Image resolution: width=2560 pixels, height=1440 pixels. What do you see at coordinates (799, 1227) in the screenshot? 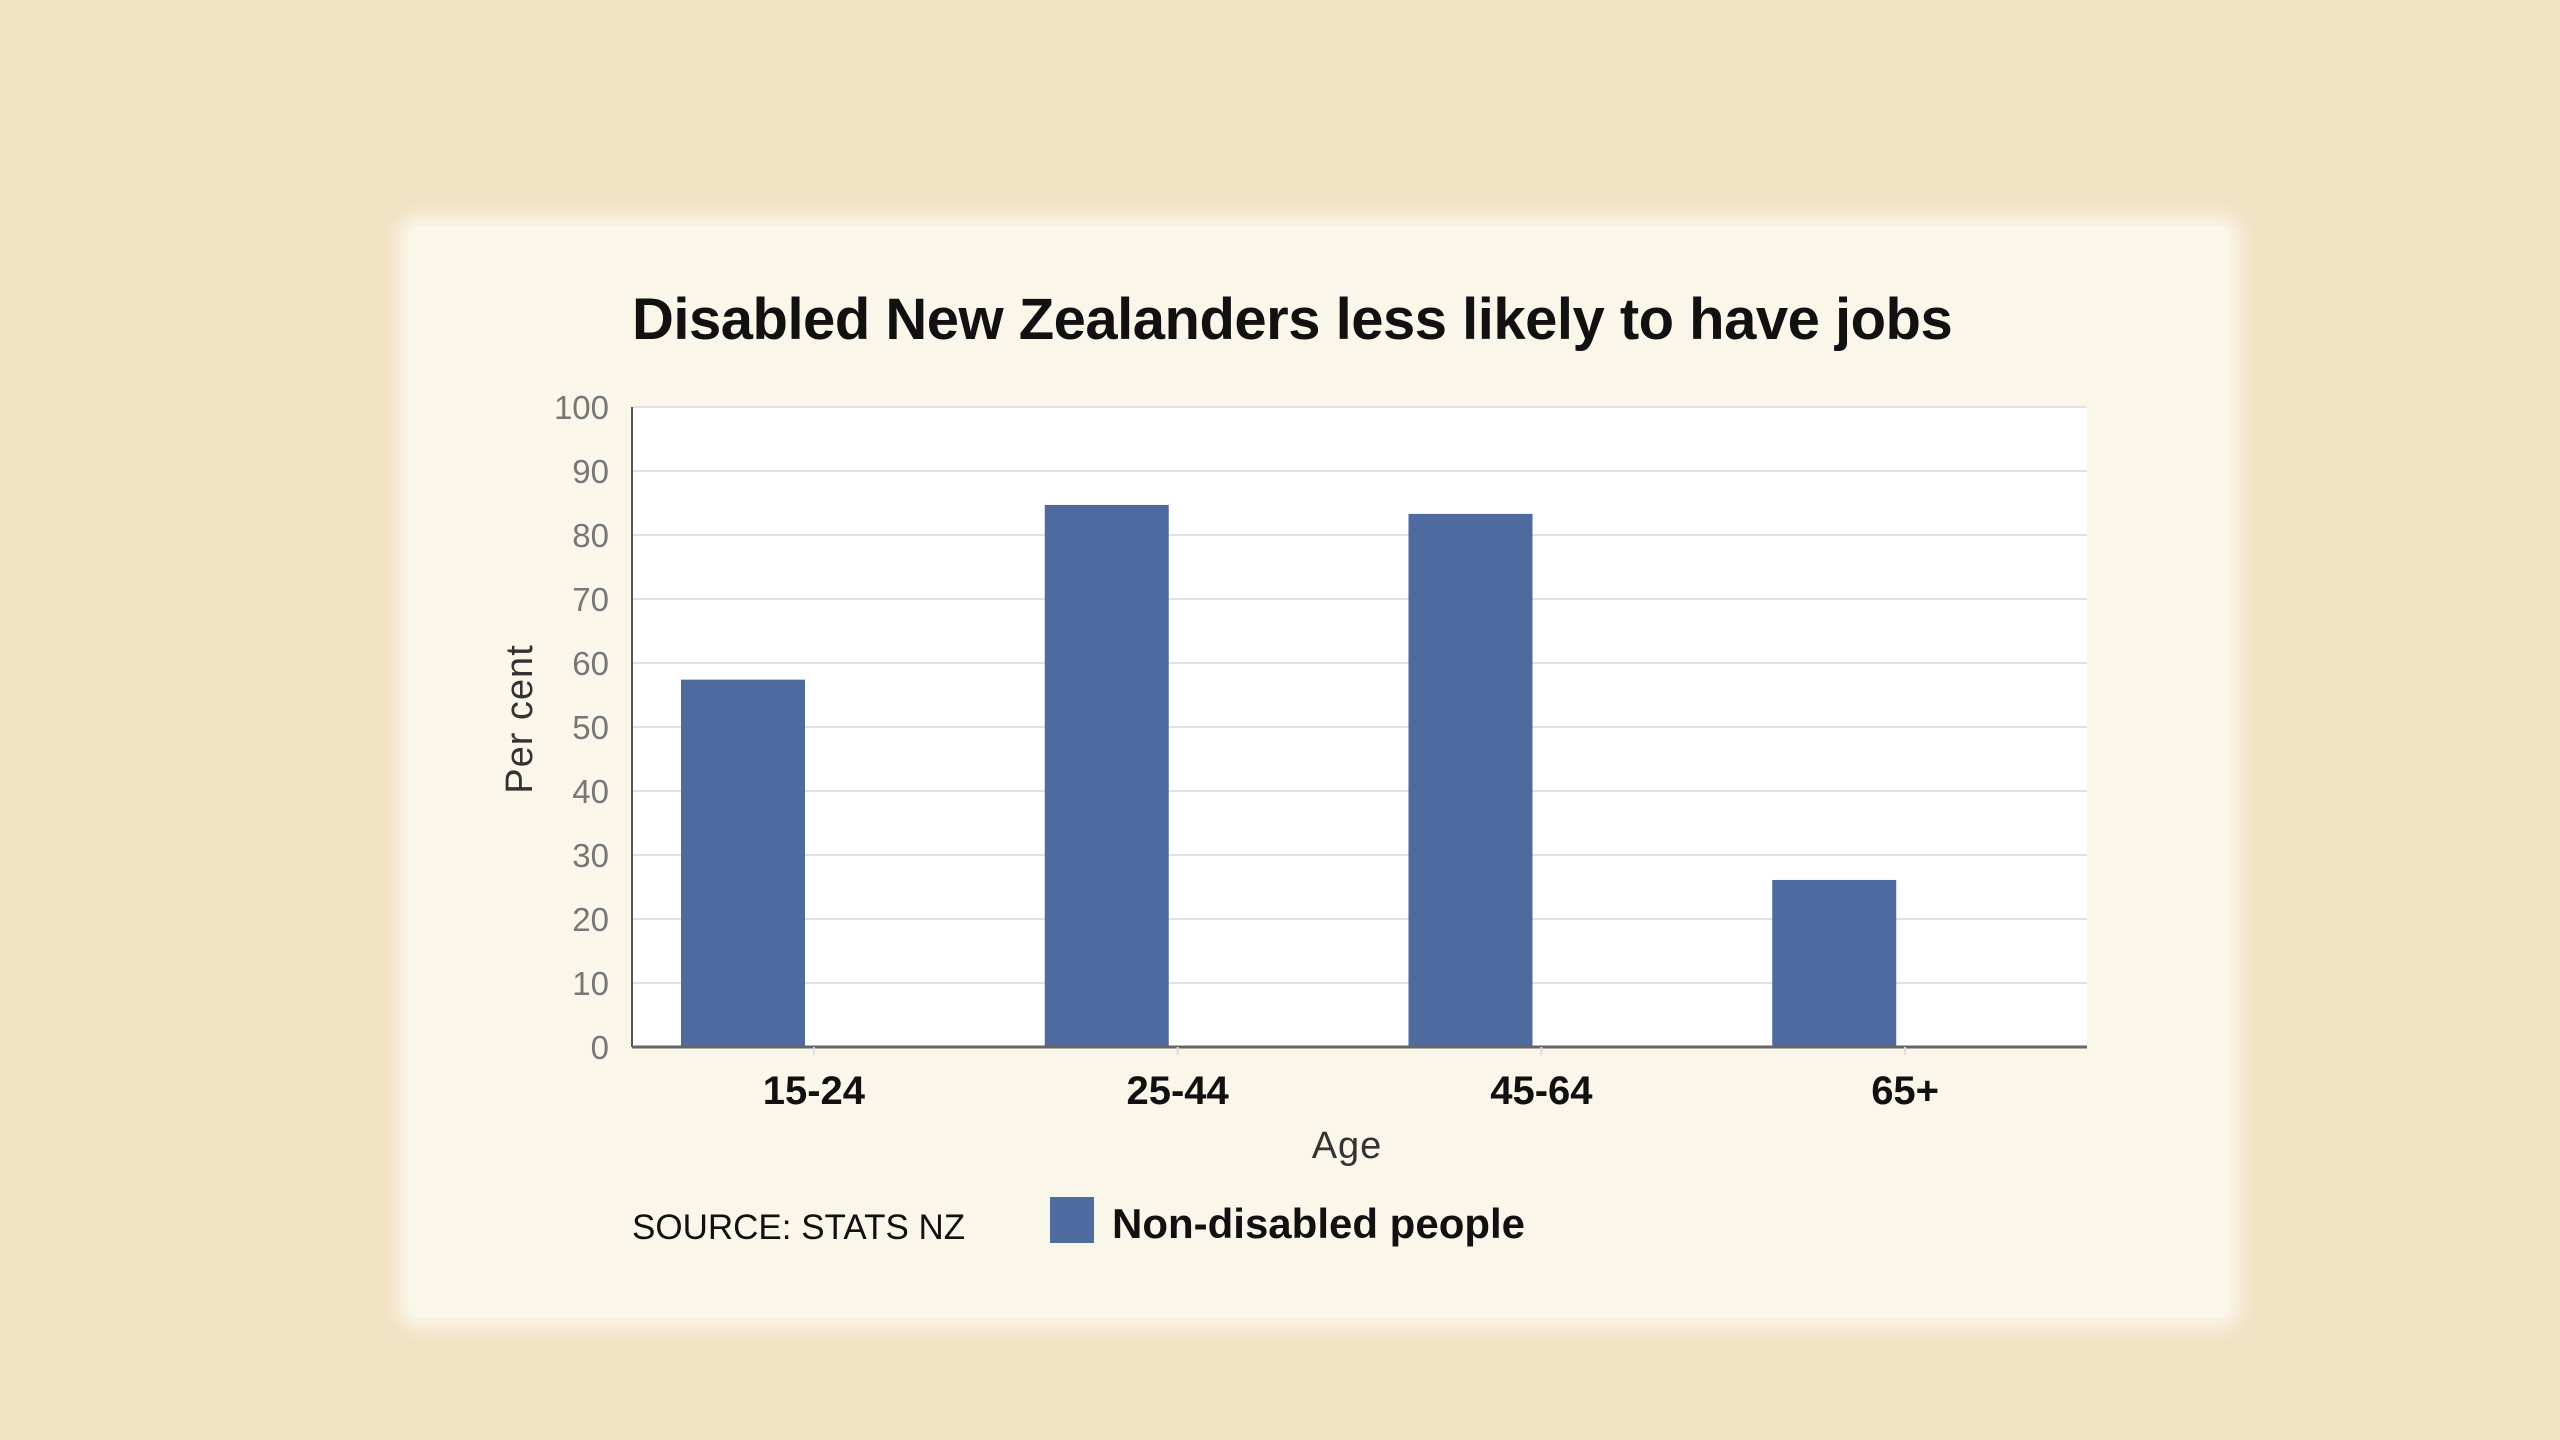
I see `source-note: SOURCE: STATS NZ` at bounding box center [799, 1227].